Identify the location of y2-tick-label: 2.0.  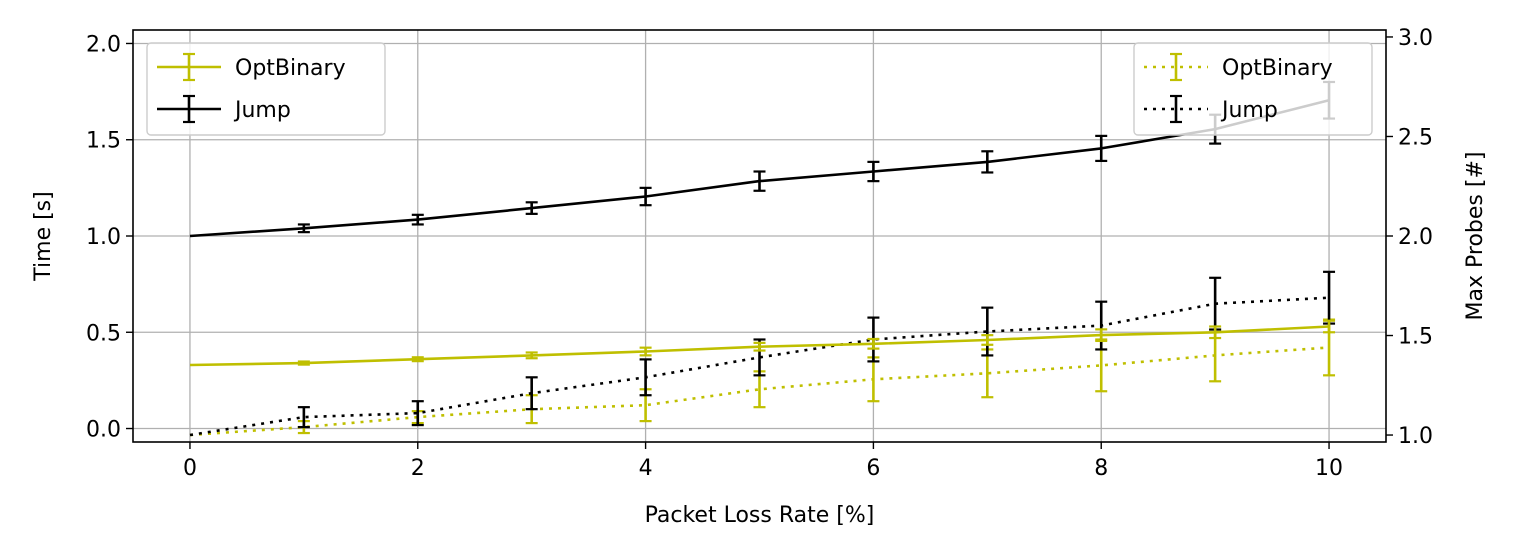
(1415, 237).